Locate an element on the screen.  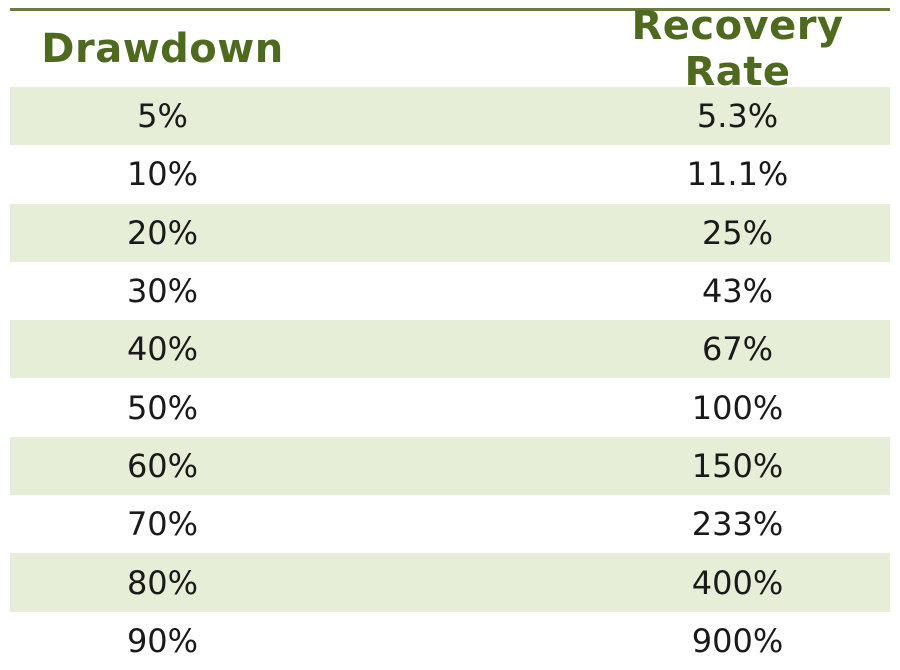
table-row: 50% 100% is located at coordinates (450, 407).